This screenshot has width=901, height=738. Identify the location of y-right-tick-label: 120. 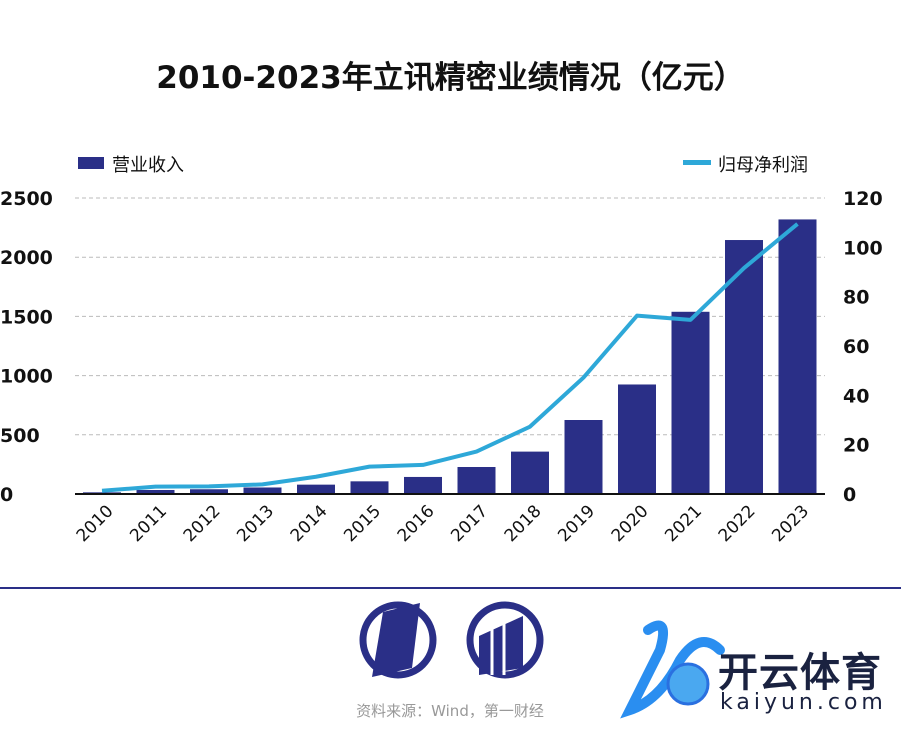
(863, 199).